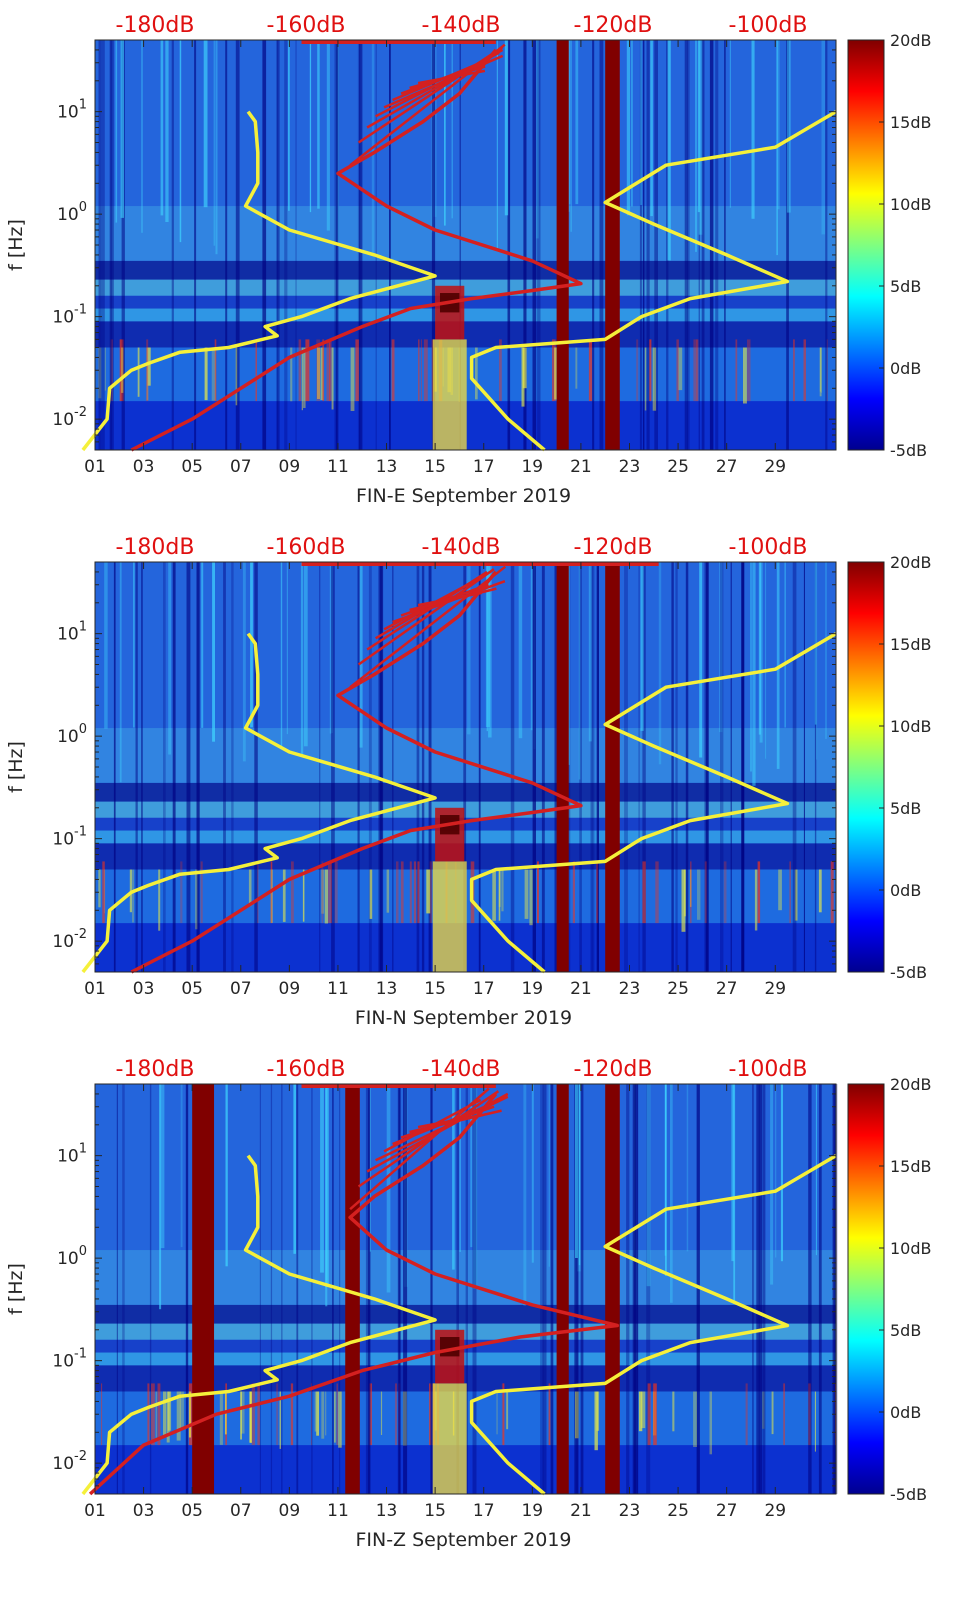  Describe the element at coordinates (306, 1069) in the screenshot. I see `top-db-label: -160dB` at that location.